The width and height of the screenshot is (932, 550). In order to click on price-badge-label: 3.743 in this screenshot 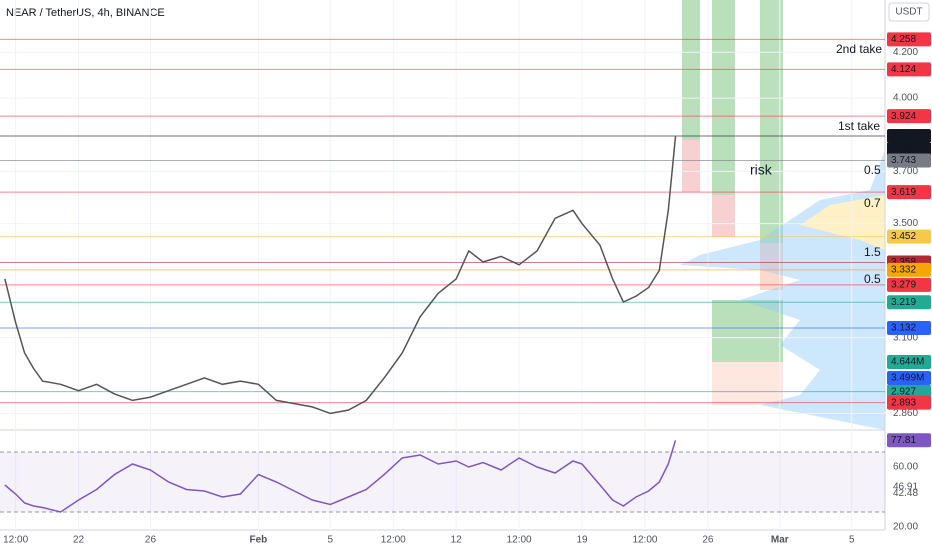, I will do `click(903, 160)`.